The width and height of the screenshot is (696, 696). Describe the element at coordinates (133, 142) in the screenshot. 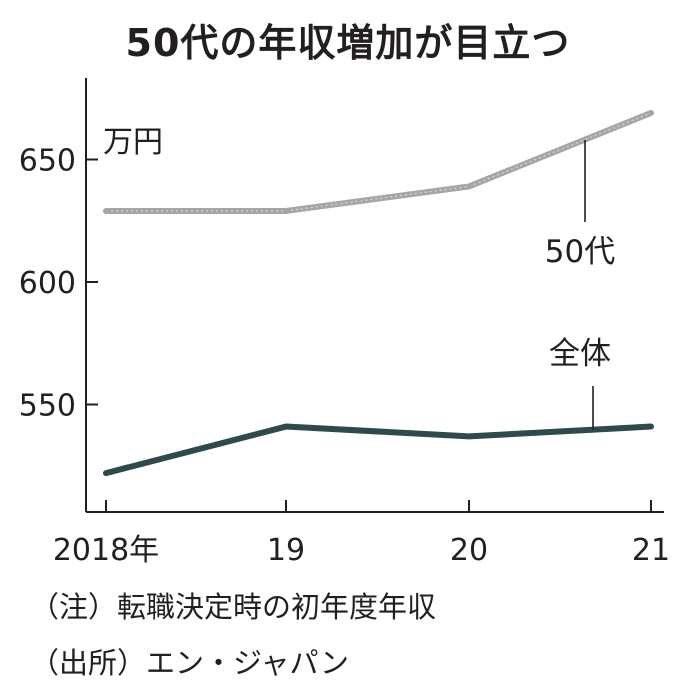

I see `y-unit-label: 万円` at that location.